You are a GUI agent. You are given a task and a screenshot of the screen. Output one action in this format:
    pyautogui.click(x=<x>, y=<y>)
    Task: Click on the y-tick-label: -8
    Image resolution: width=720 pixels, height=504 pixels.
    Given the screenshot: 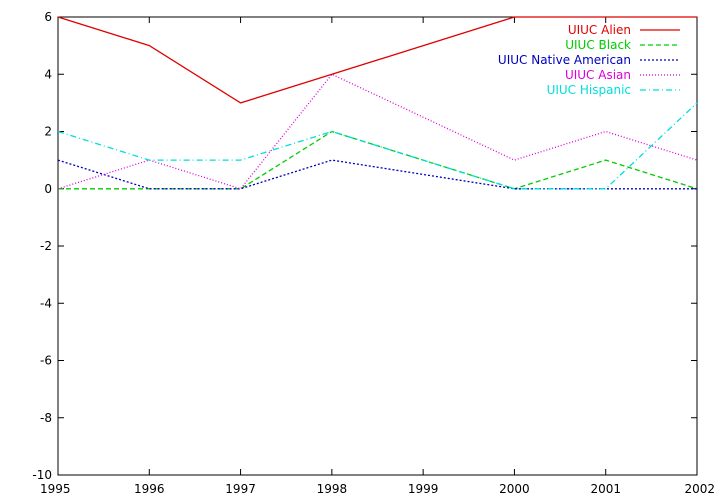 What is the action you would take?
    pyautogui.click(x=46, y=418)
    